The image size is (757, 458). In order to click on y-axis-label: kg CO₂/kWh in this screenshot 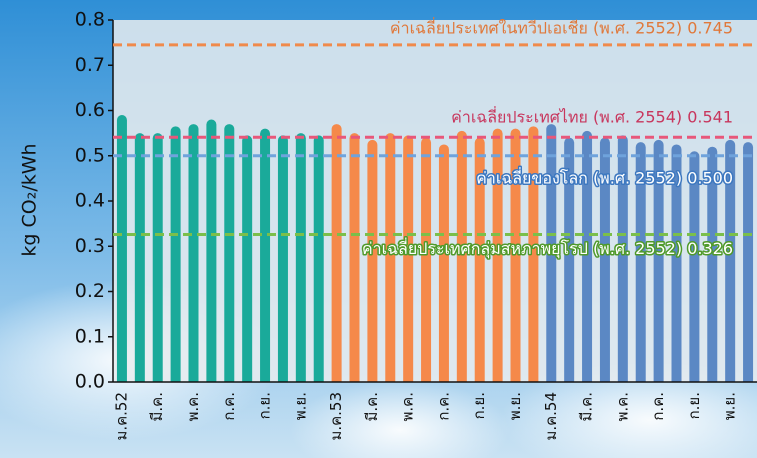, I will do `click(30, 199)`.